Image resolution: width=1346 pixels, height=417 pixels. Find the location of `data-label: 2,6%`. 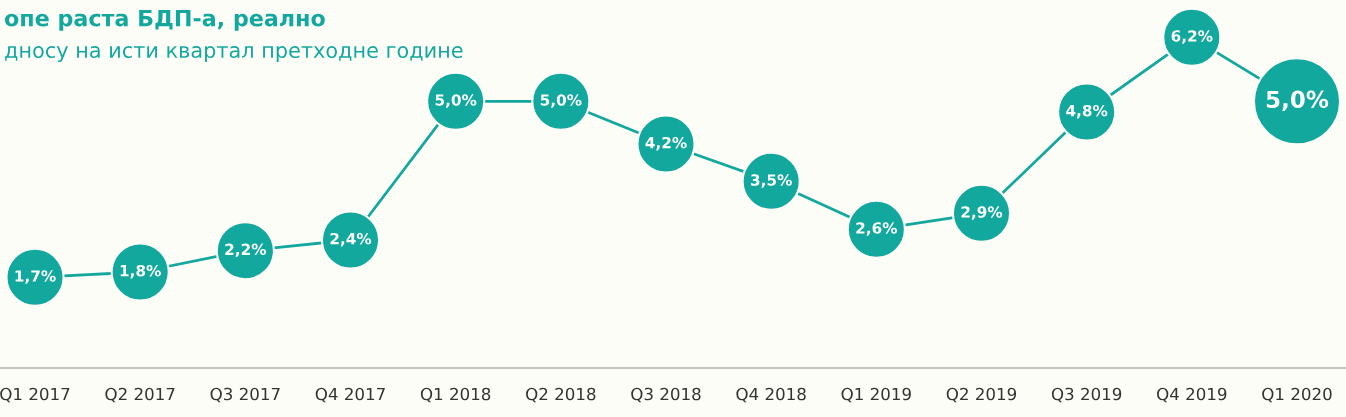

data-label: 2,6% is located at coordinates (877, 229).